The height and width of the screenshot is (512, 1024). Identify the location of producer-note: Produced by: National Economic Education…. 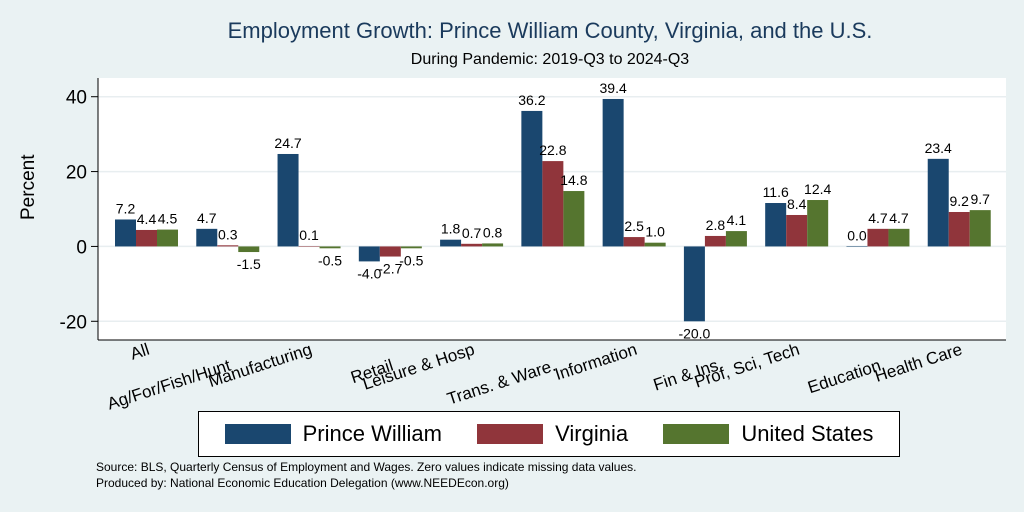
(302, 483).